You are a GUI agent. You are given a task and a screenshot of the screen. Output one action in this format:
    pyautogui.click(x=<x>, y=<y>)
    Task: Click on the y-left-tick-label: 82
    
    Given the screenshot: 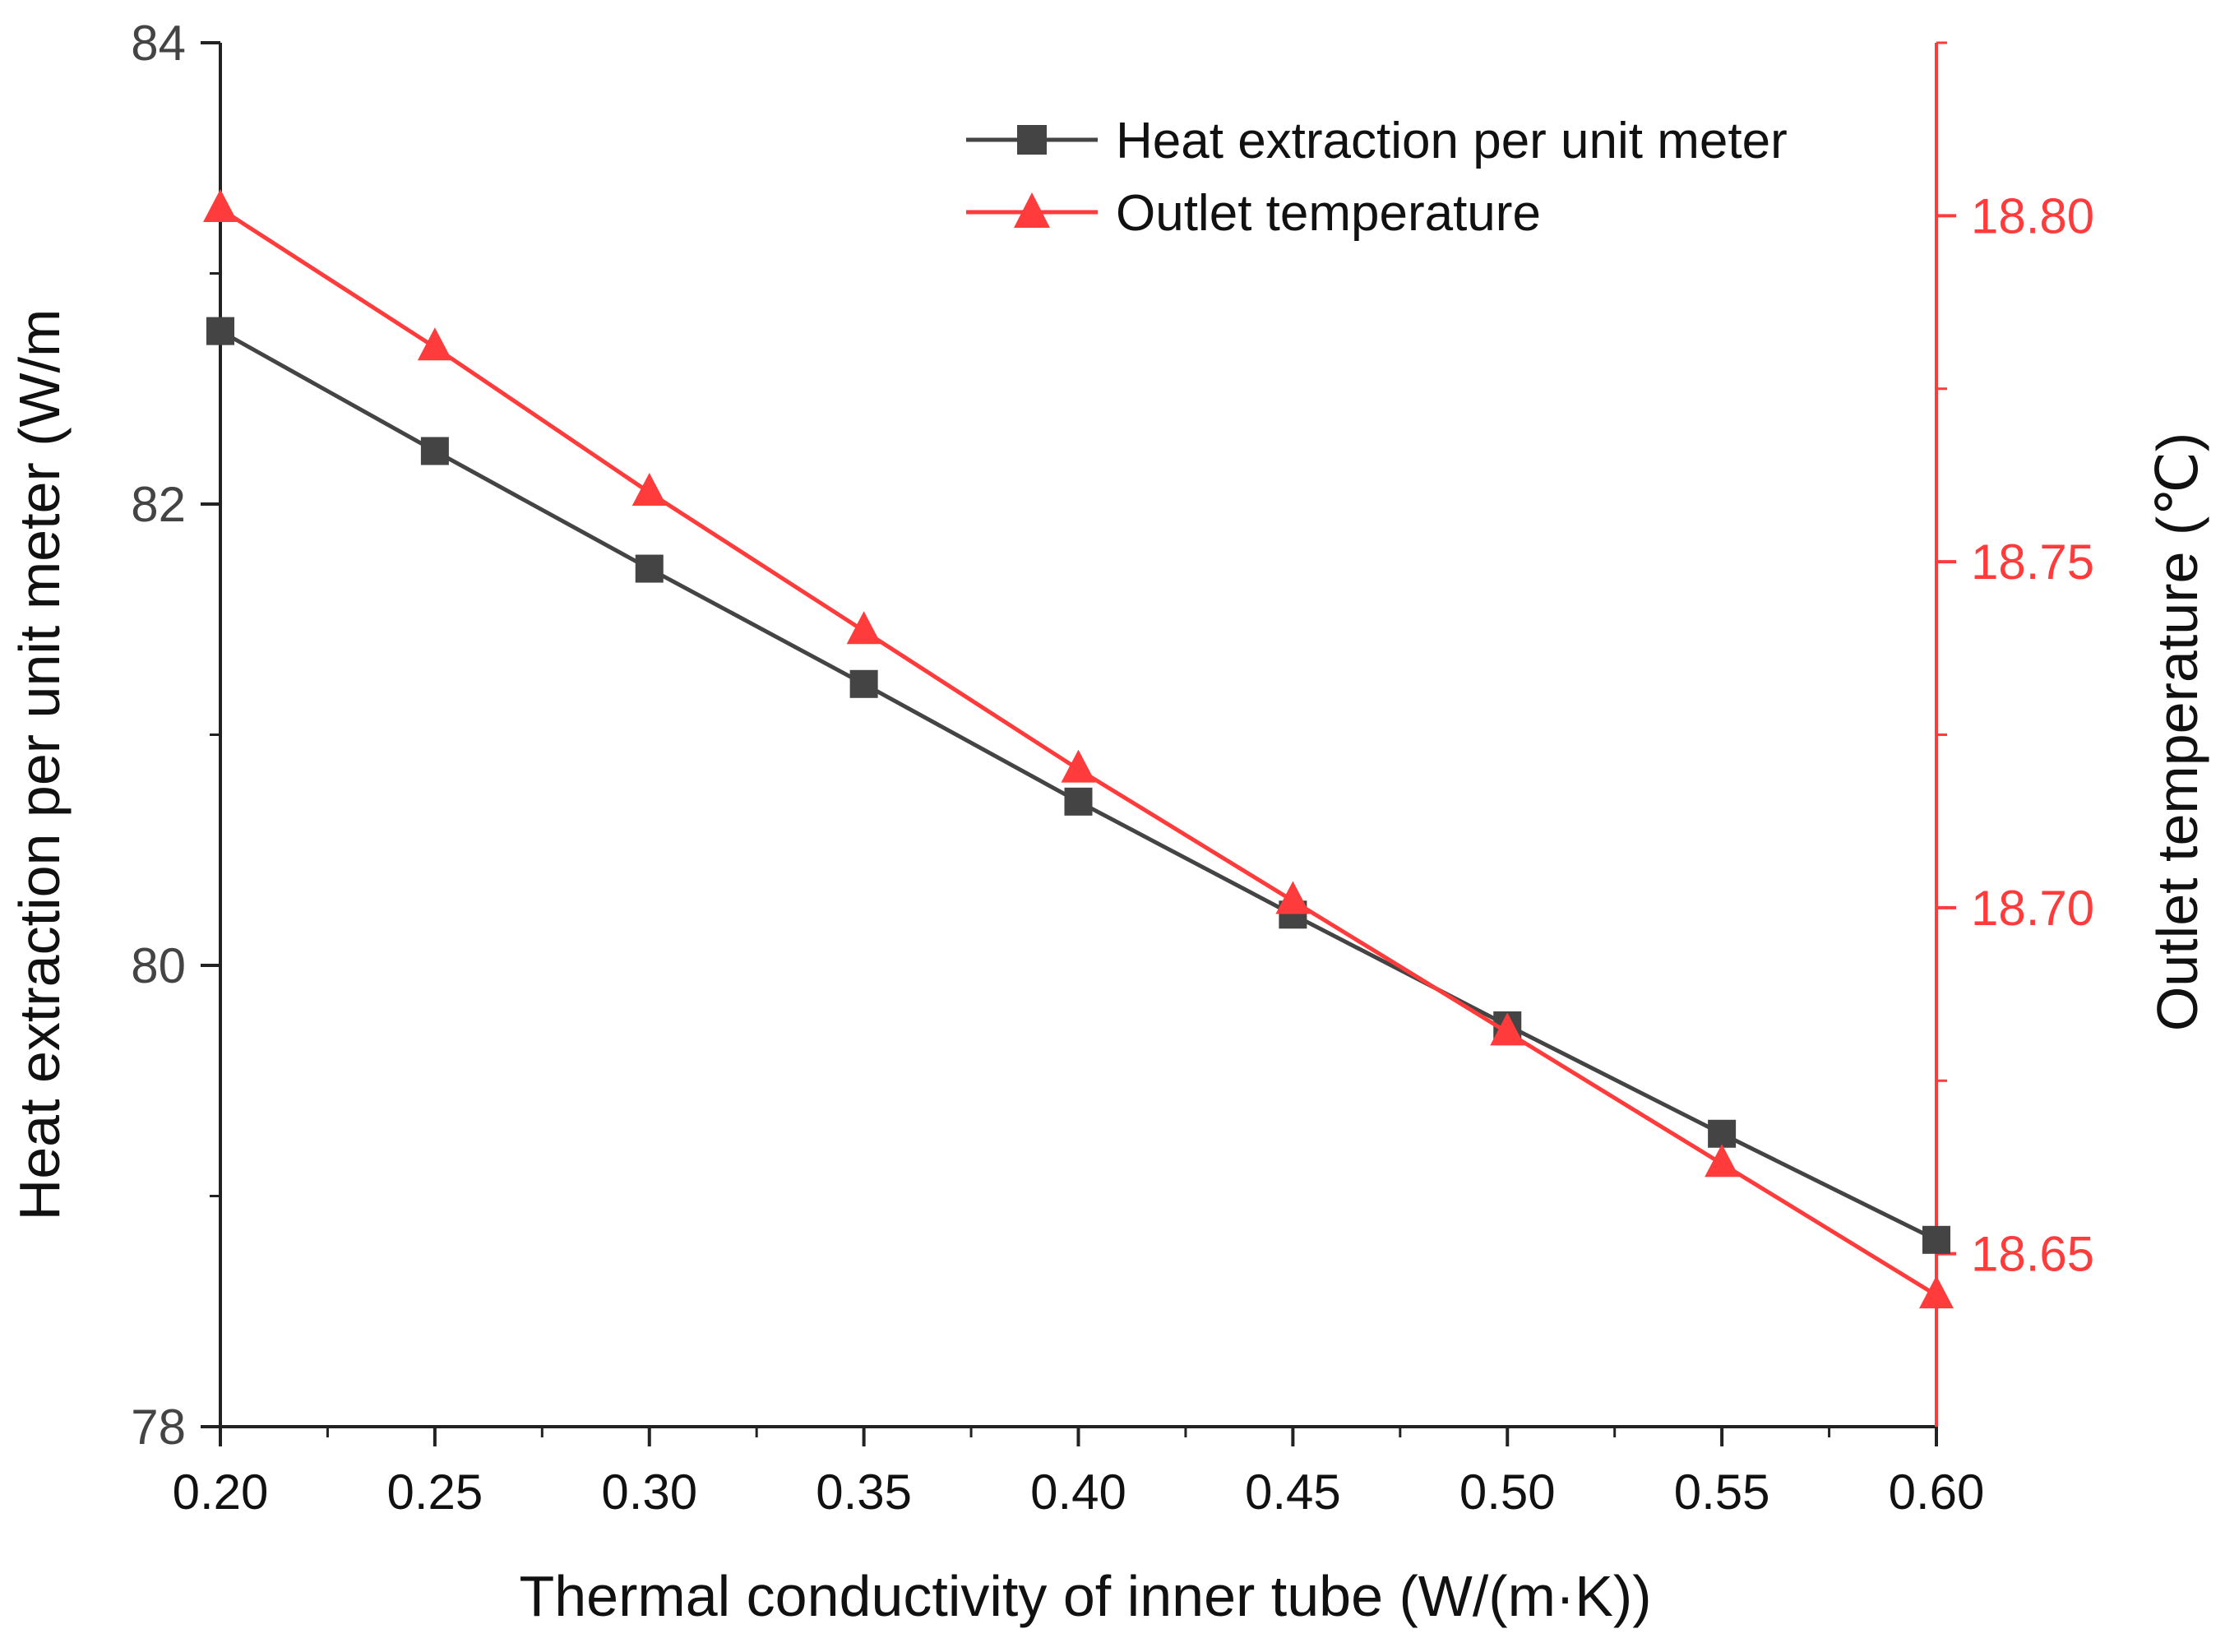 What is the action you would take?
    pyautogui.click(x=159, y=505)
    